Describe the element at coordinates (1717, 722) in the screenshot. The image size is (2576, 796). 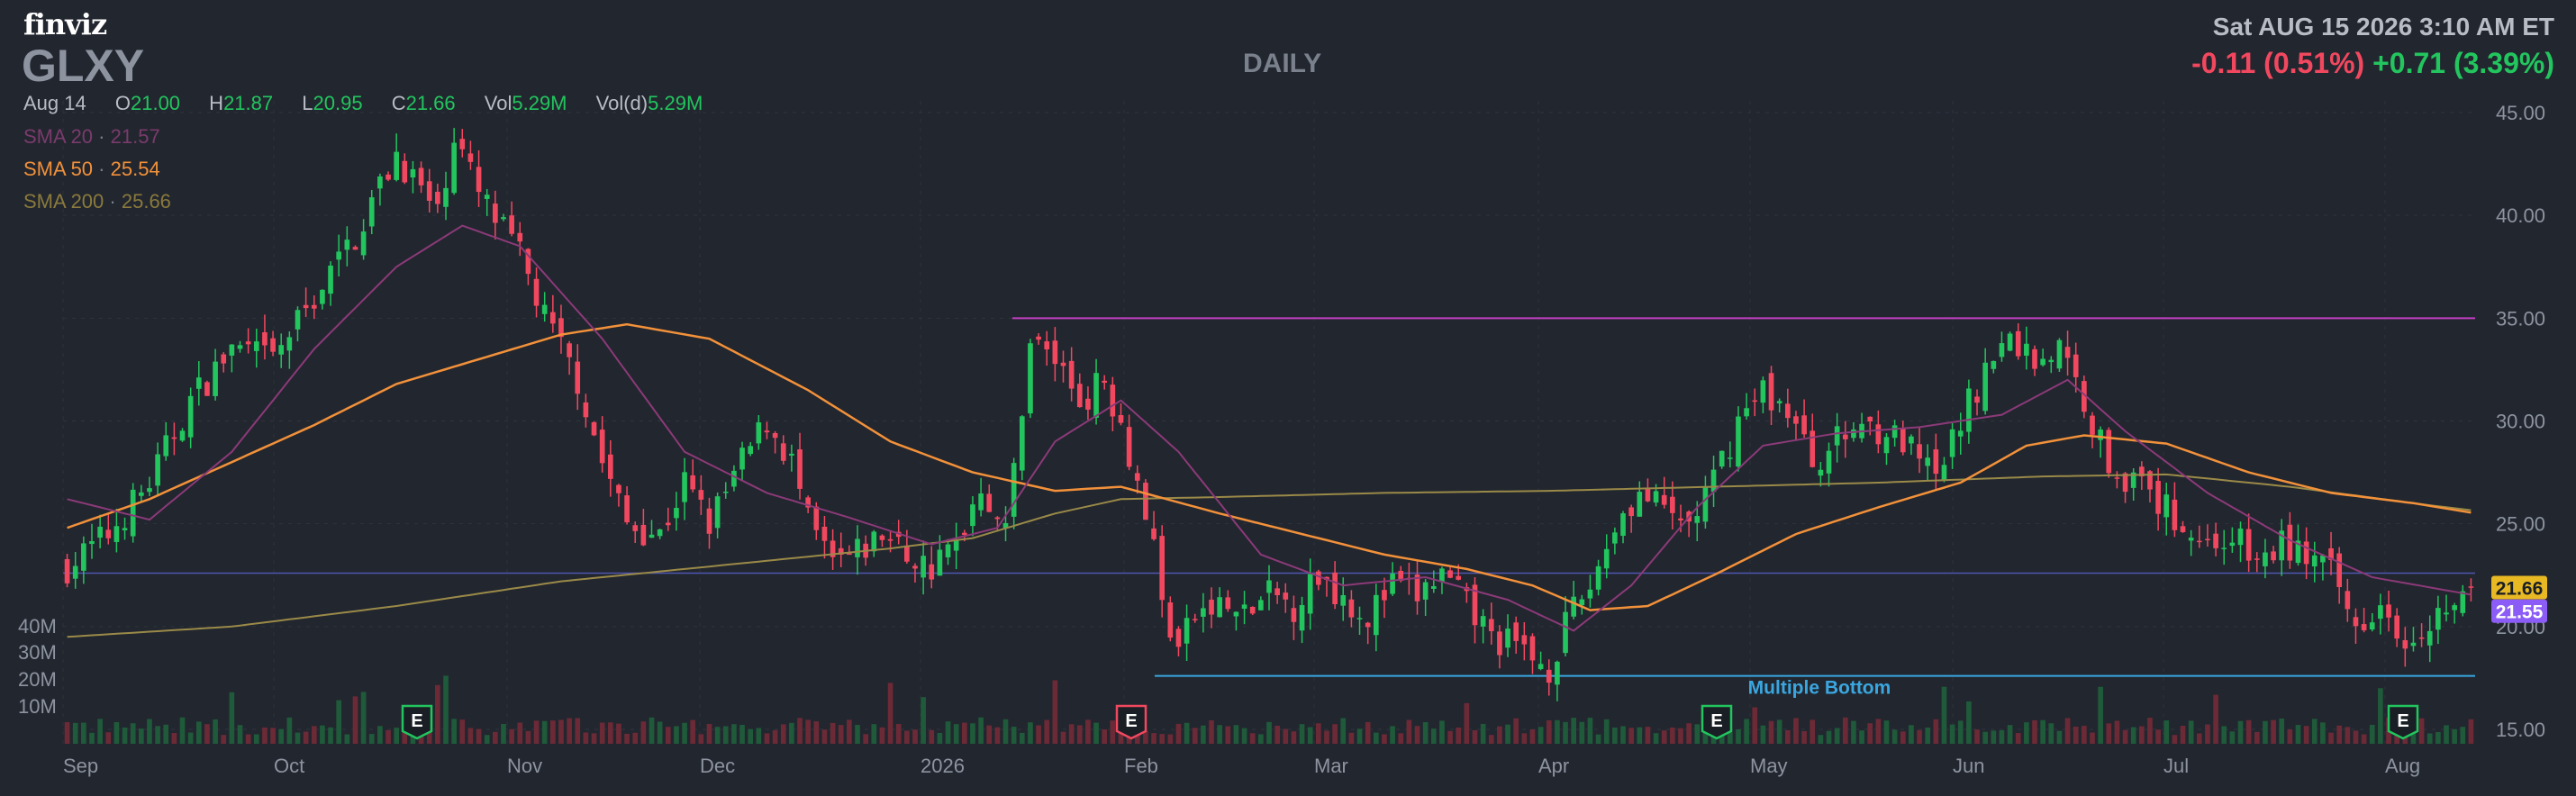
I see `earnings-marker-shape` at that location.